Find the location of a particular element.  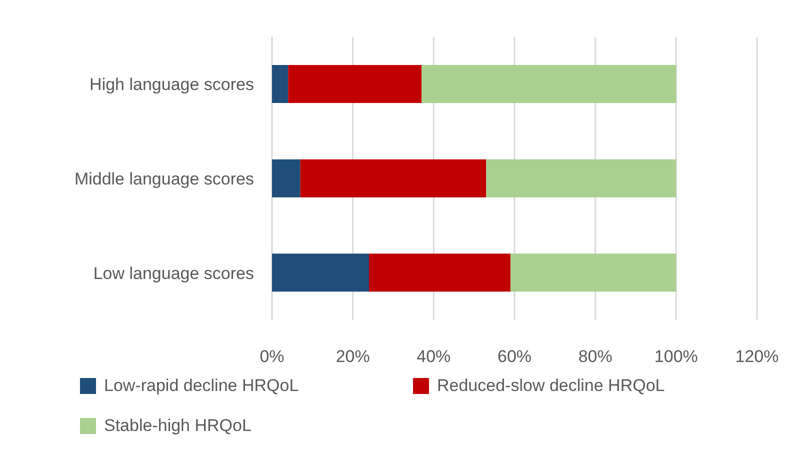

x-tick-label: 120% is located at coordinates (757, 356).